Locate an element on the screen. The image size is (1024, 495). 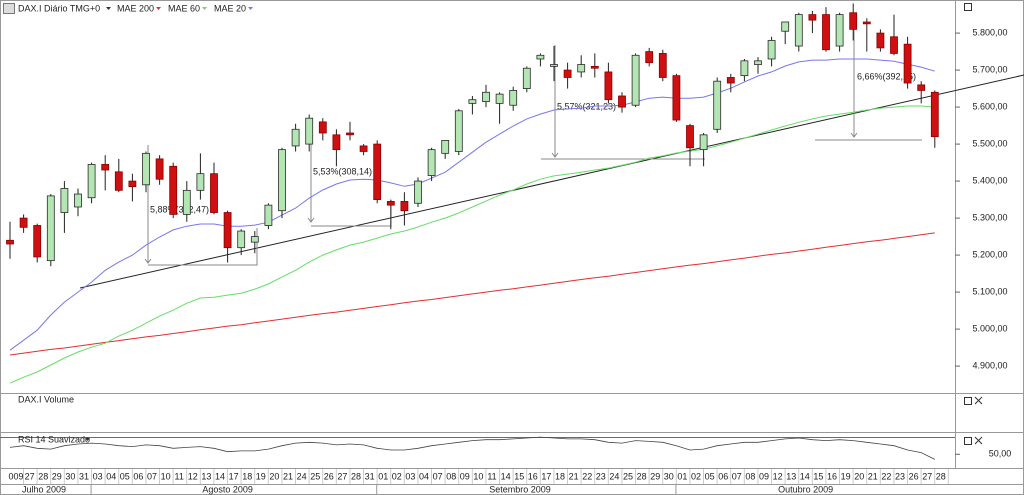
x-tick-label: 01 is located at coordinates (682, 476).